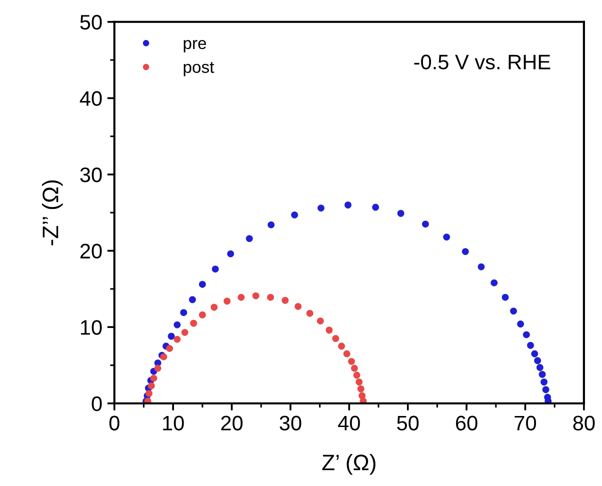 This screenshot has width=602, height=486. What do you see at coordinates (91, 174) in the screenshot?
I see `y-tick-label: 30` at bounding box center [91, 174].